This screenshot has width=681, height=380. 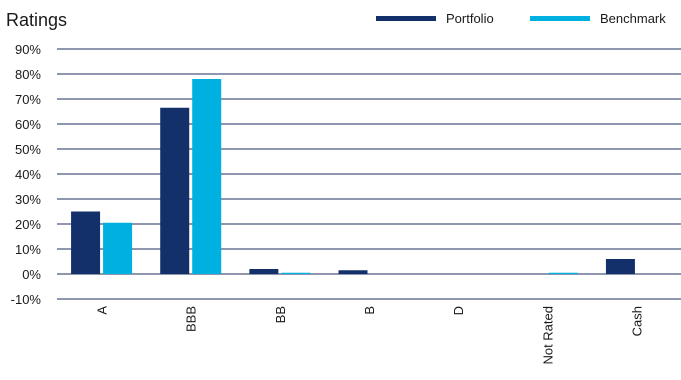 What do you see at coordinates (563, 273) in the screenshot?
I see `bar-benchmark-not-rated` at bounding box center [563, 273].